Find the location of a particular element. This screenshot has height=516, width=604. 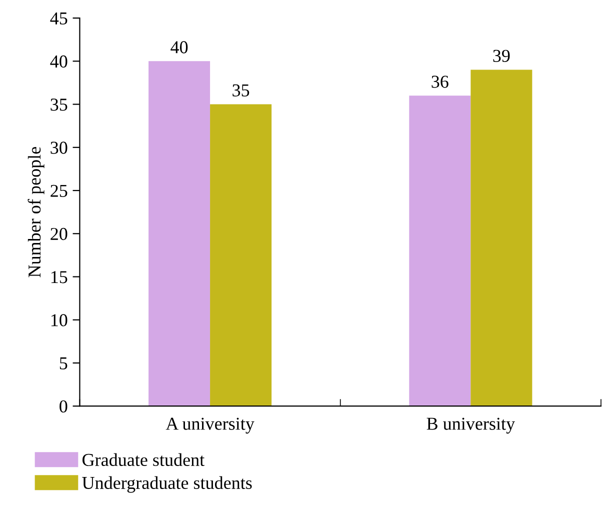

y-tick-label: 0 is located at coordinates (64, 406).